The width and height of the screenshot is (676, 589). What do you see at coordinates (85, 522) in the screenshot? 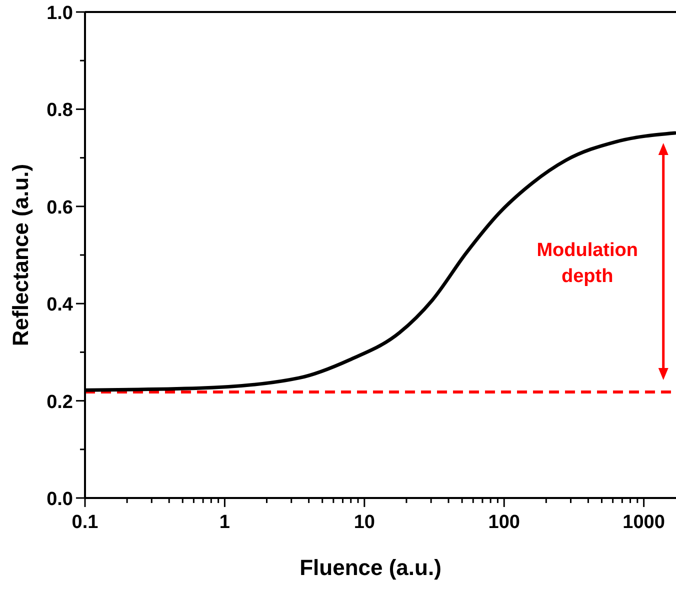
I see `x-tick-label: 0.1` at bounding box center [85, 522].